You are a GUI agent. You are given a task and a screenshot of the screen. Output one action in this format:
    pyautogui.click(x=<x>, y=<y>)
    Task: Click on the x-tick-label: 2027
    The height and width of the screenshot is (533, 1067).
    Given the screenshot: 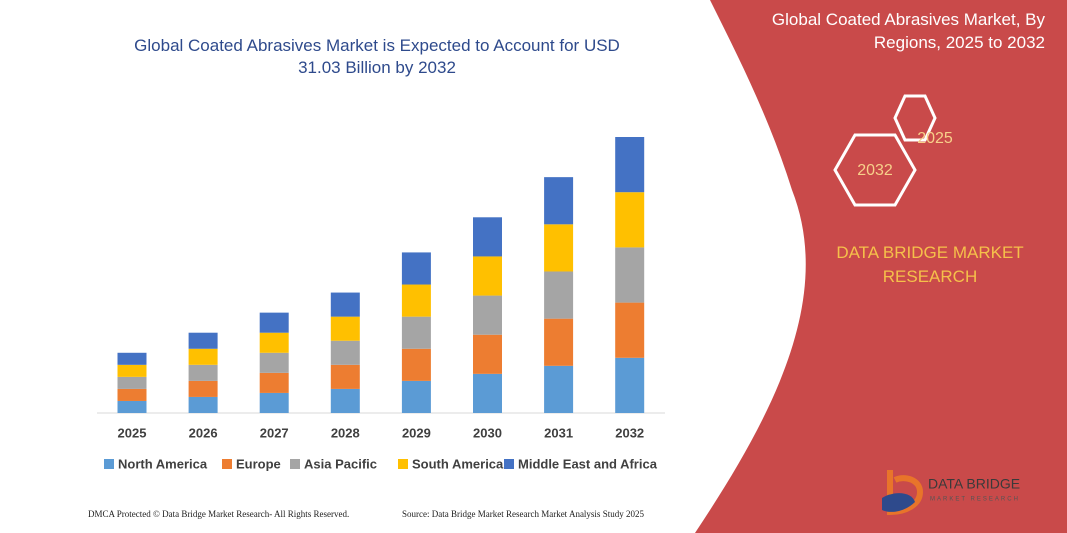 What is the action you would take?
    pyautogui.click(x=274, y=432)
    